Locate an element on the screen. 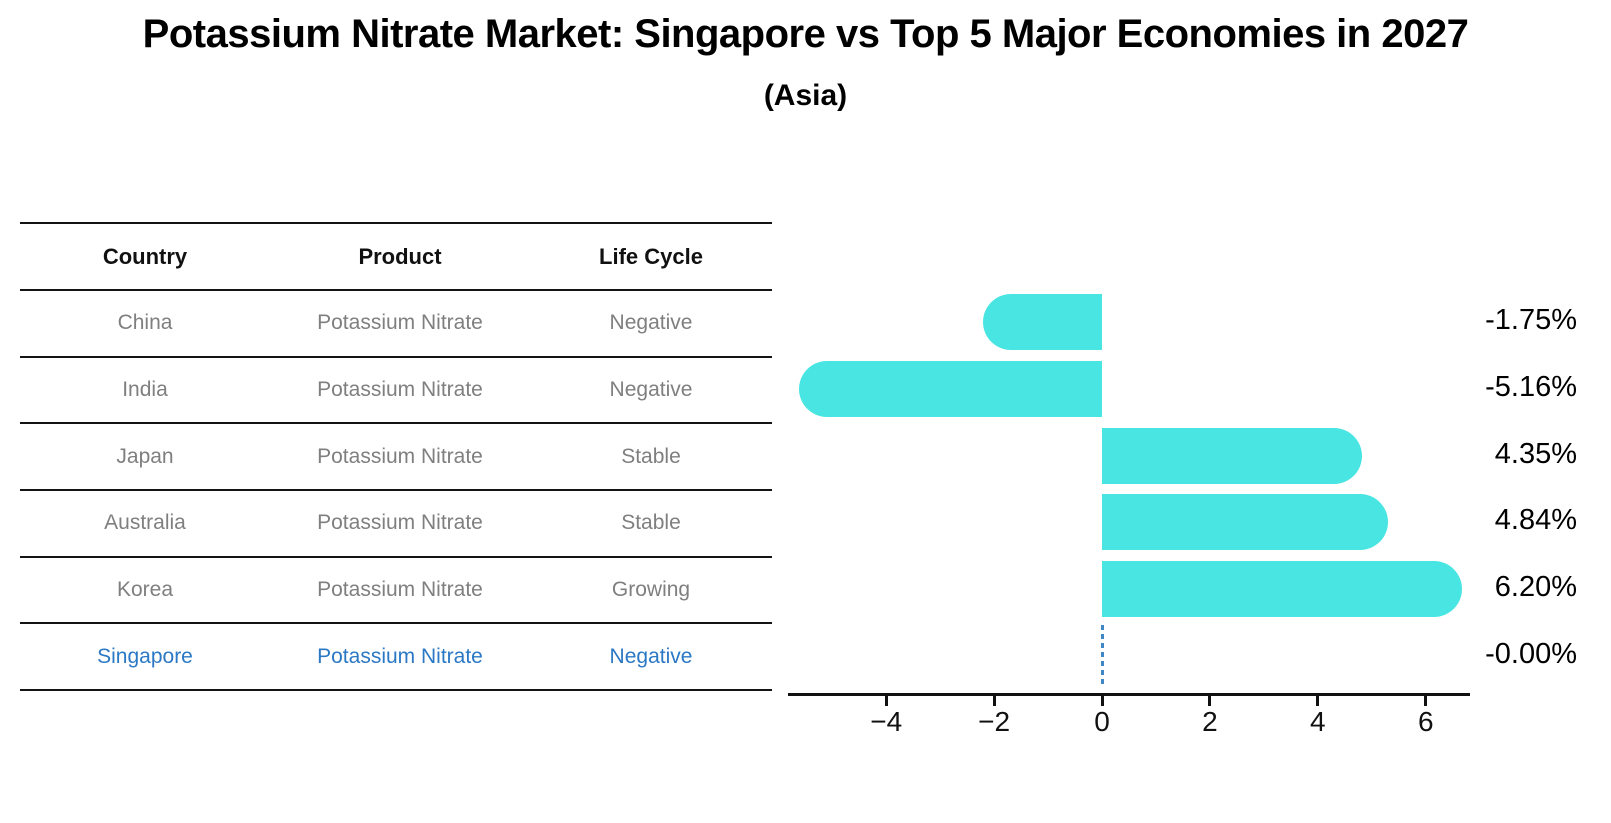 The width and height of the screenshot is (1611, 823). zero-dashed-marker-singapore is located at coordinates (1102, 655).